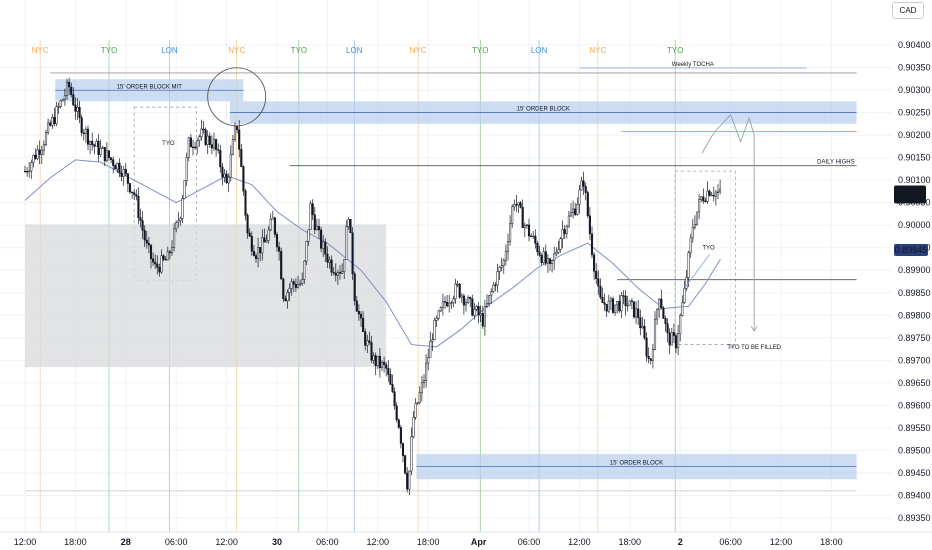 Image resolution: width=932 pixels, height=550 pixels. Describe the element at coordinates (75, 542) in the screenshot. I see `time-tick-label: 18:00` at that location.